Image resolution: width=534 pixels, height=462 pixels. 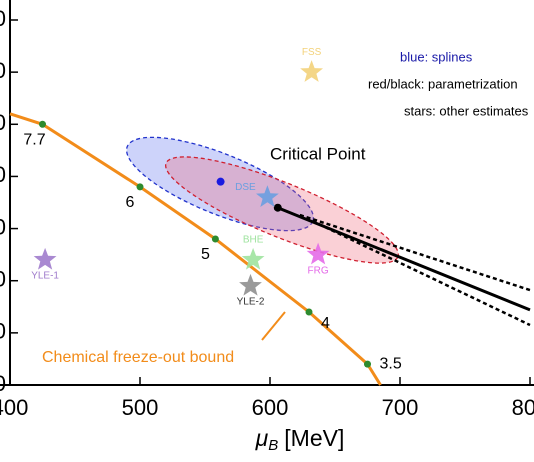 What do you see at coordinates (3, 226) in the screenshot?
I see `y-tick-label: 120` at bounding box center [3, 226].